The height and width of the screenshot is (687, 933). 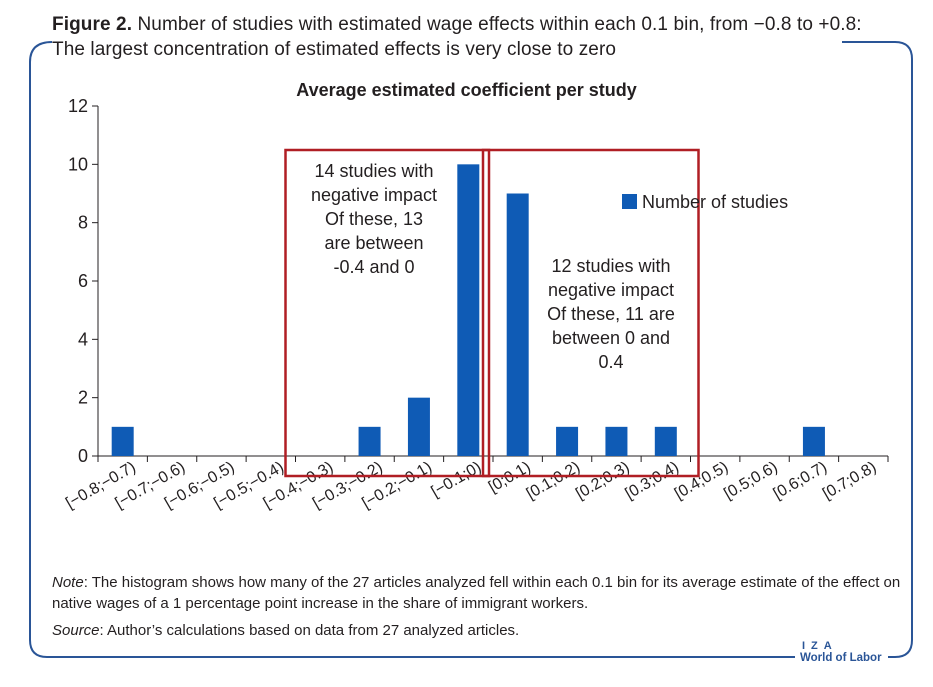 What do you see at coordinates (602, 481) in the screenshot?
I see `x-tick-label: [0.2;0.3)` at bounding box center [602, 481].